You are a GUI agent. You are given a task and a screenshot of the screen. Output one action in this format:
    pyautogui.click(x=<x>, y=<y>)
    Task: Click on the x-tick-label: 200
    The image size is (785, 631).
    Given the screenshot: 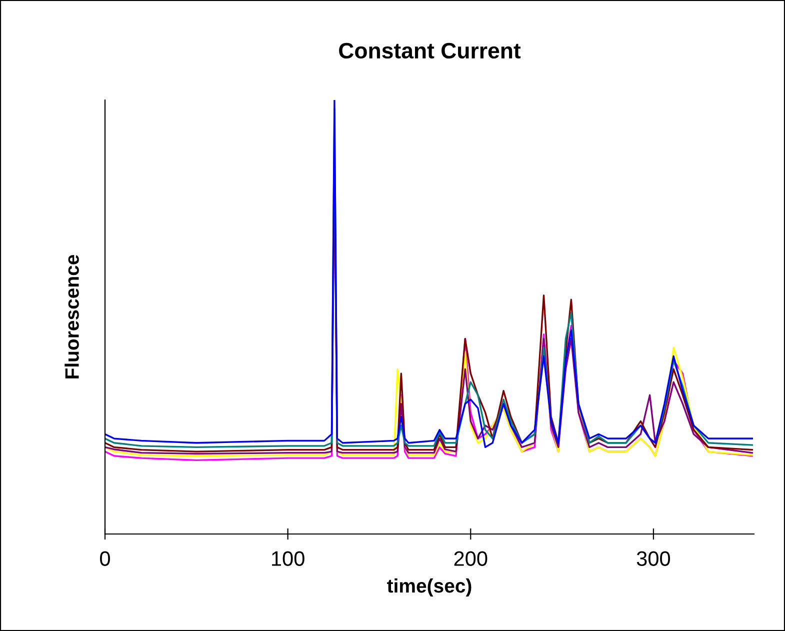 What is the action you would take?
    pyautogui.click(x=471, y=558)
    